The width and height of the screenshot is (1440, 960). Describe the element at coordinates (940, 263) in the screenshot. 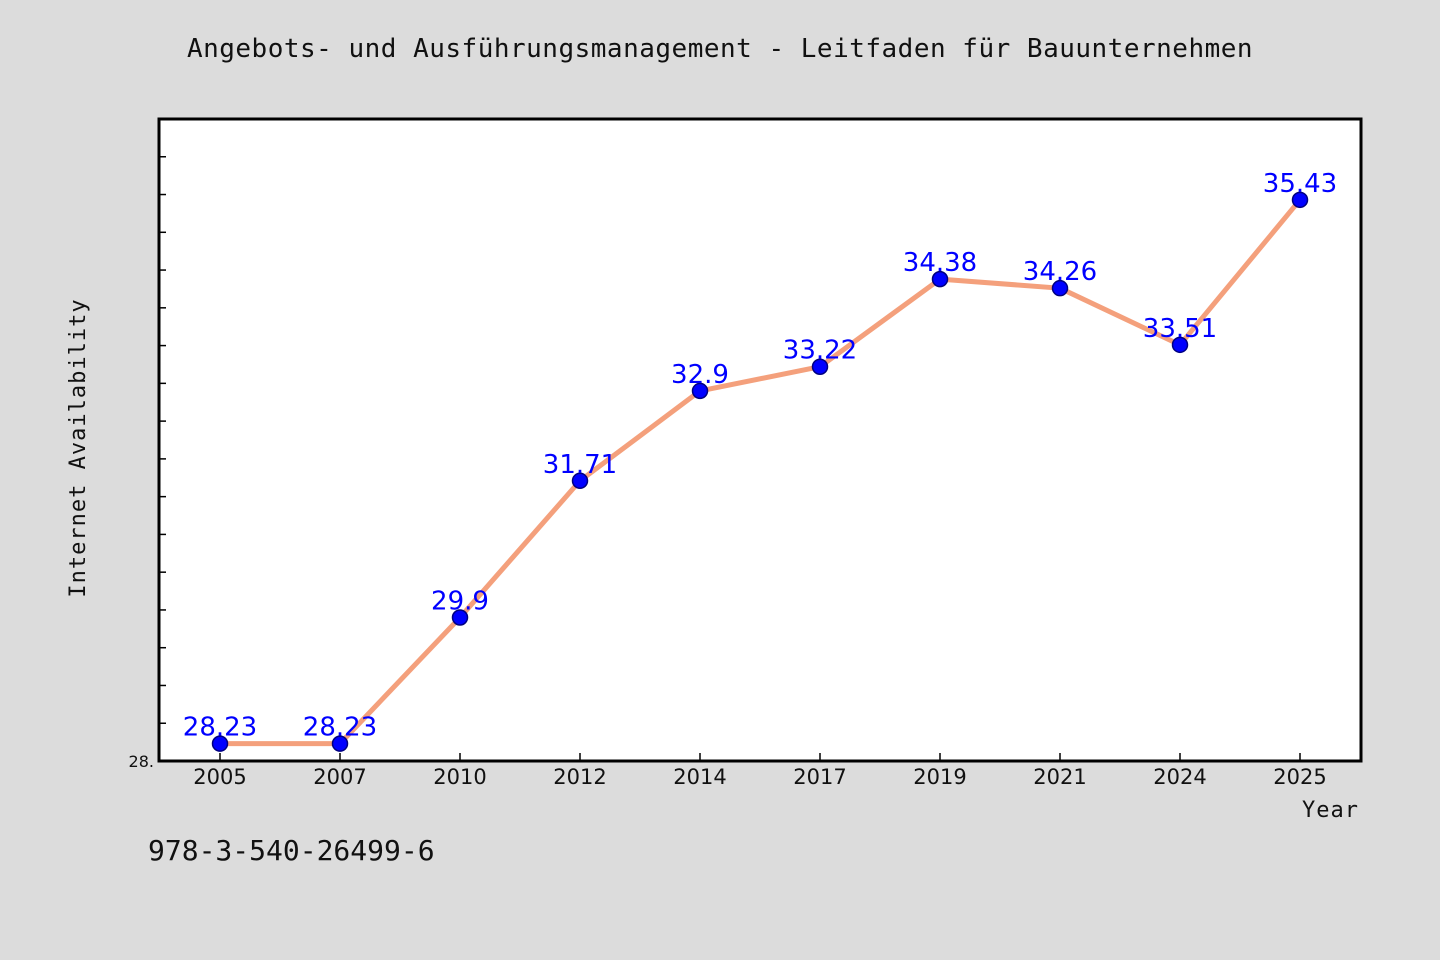

I see `data-label: 34.38` at that location.